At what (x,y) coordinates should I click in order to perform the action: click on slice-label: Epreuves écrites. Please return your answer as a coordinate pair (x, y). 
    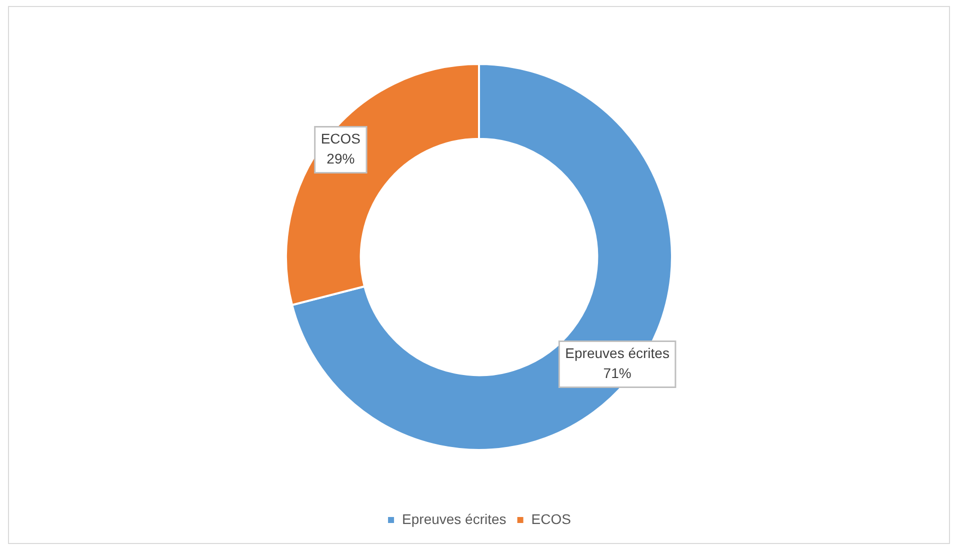
    Looking at the image, I should click on (617, 353).